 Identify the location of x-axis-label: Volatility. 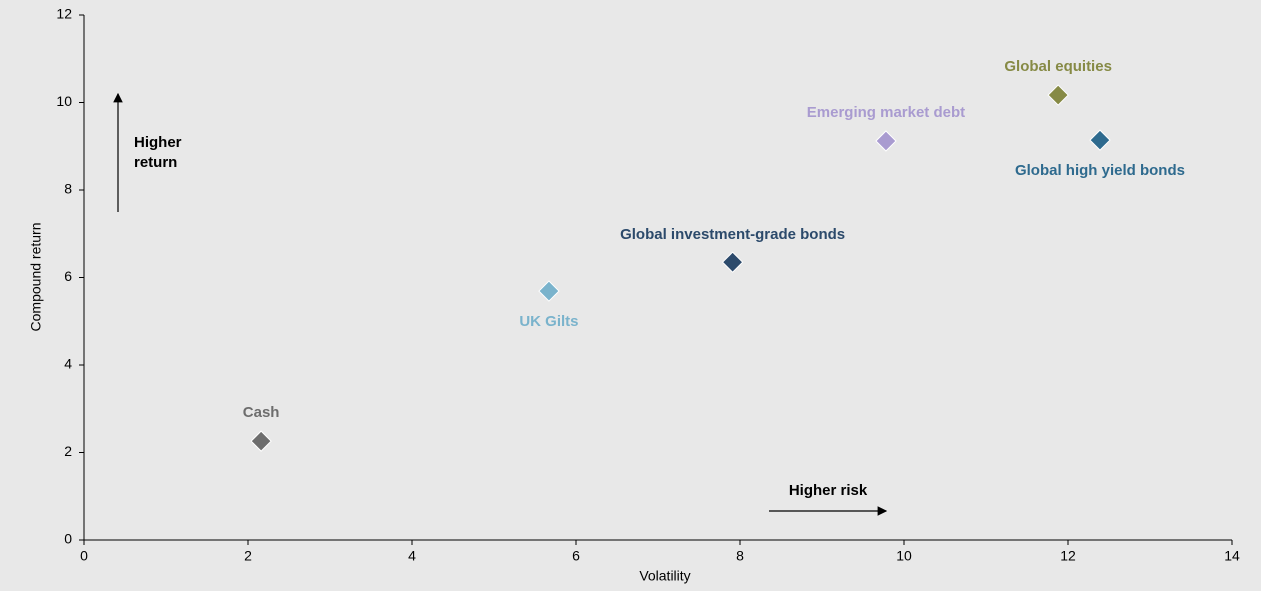
(664, 576).